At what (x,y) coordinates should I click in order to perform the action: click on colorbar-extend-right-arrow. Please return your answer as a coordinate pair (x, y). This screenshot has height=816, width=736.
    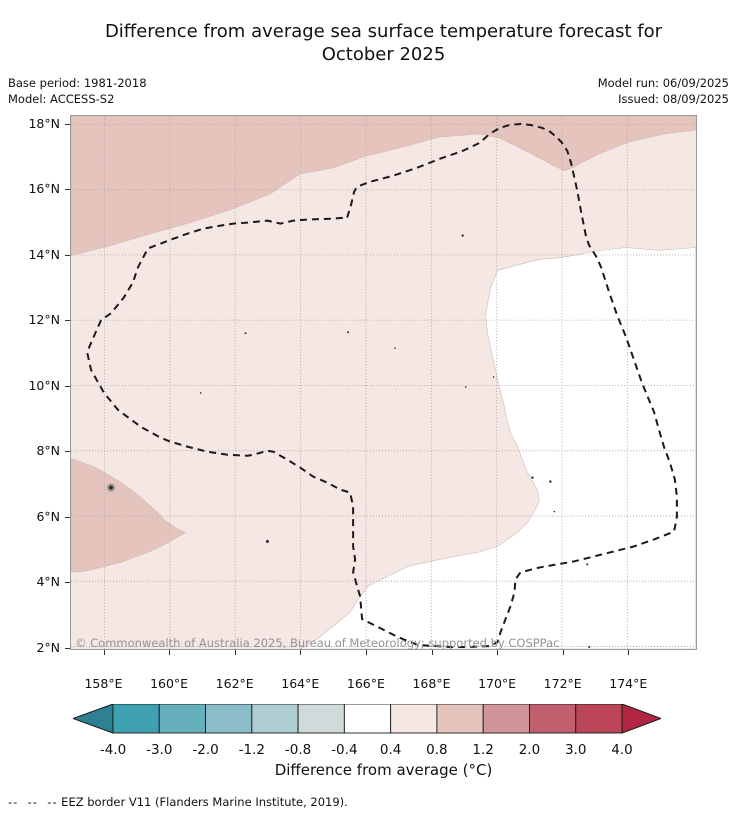
    Looking at the image, I should click on (641, 719).